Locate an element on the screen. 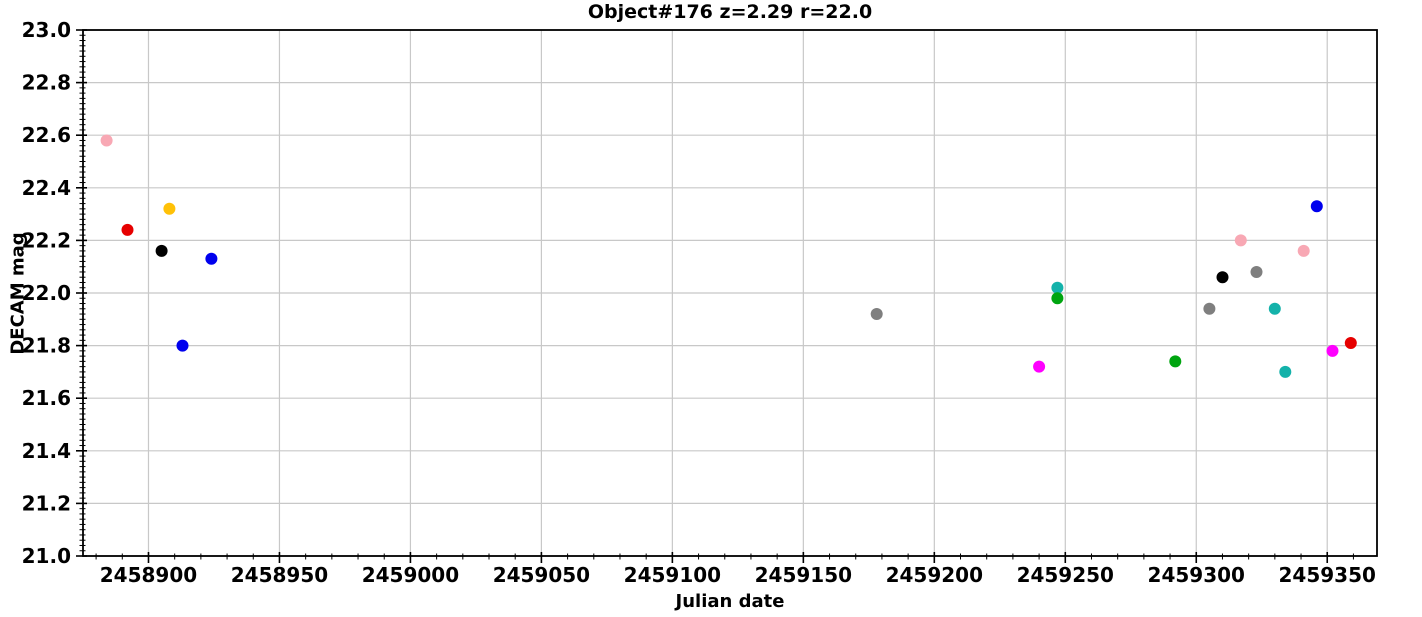 The height and width of the screenshot is (617, 1422). x-tick-label: 2459300 is located at coordinates (1196, 575).